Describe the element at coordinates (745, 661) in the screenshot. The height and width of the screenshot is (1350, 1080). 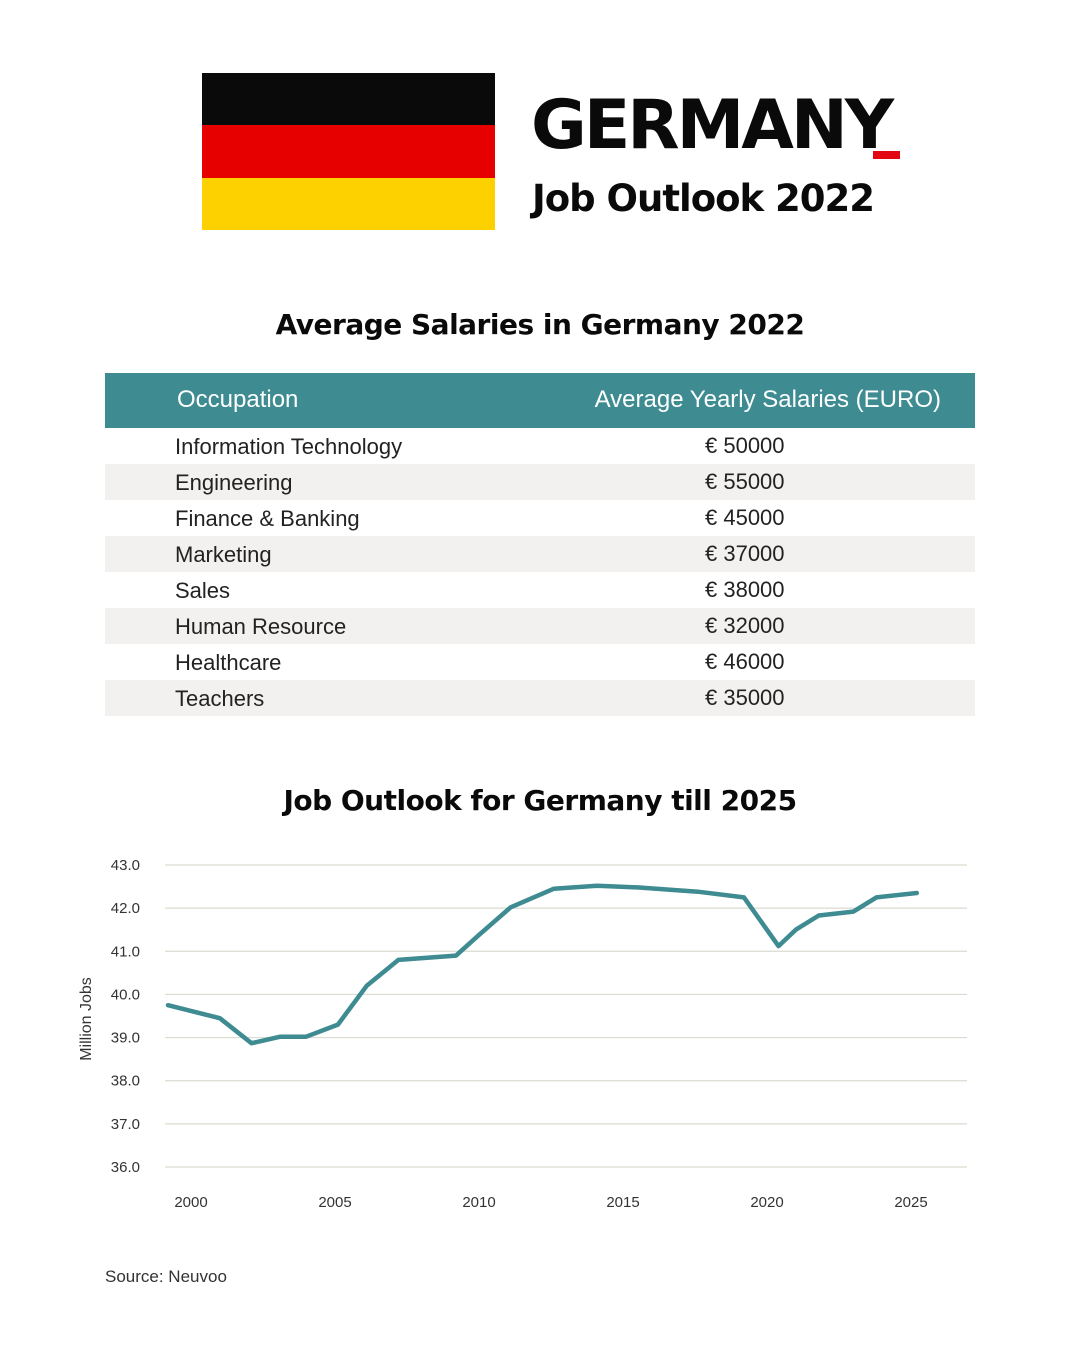
I see `cell-salary: € 46000` at that location.